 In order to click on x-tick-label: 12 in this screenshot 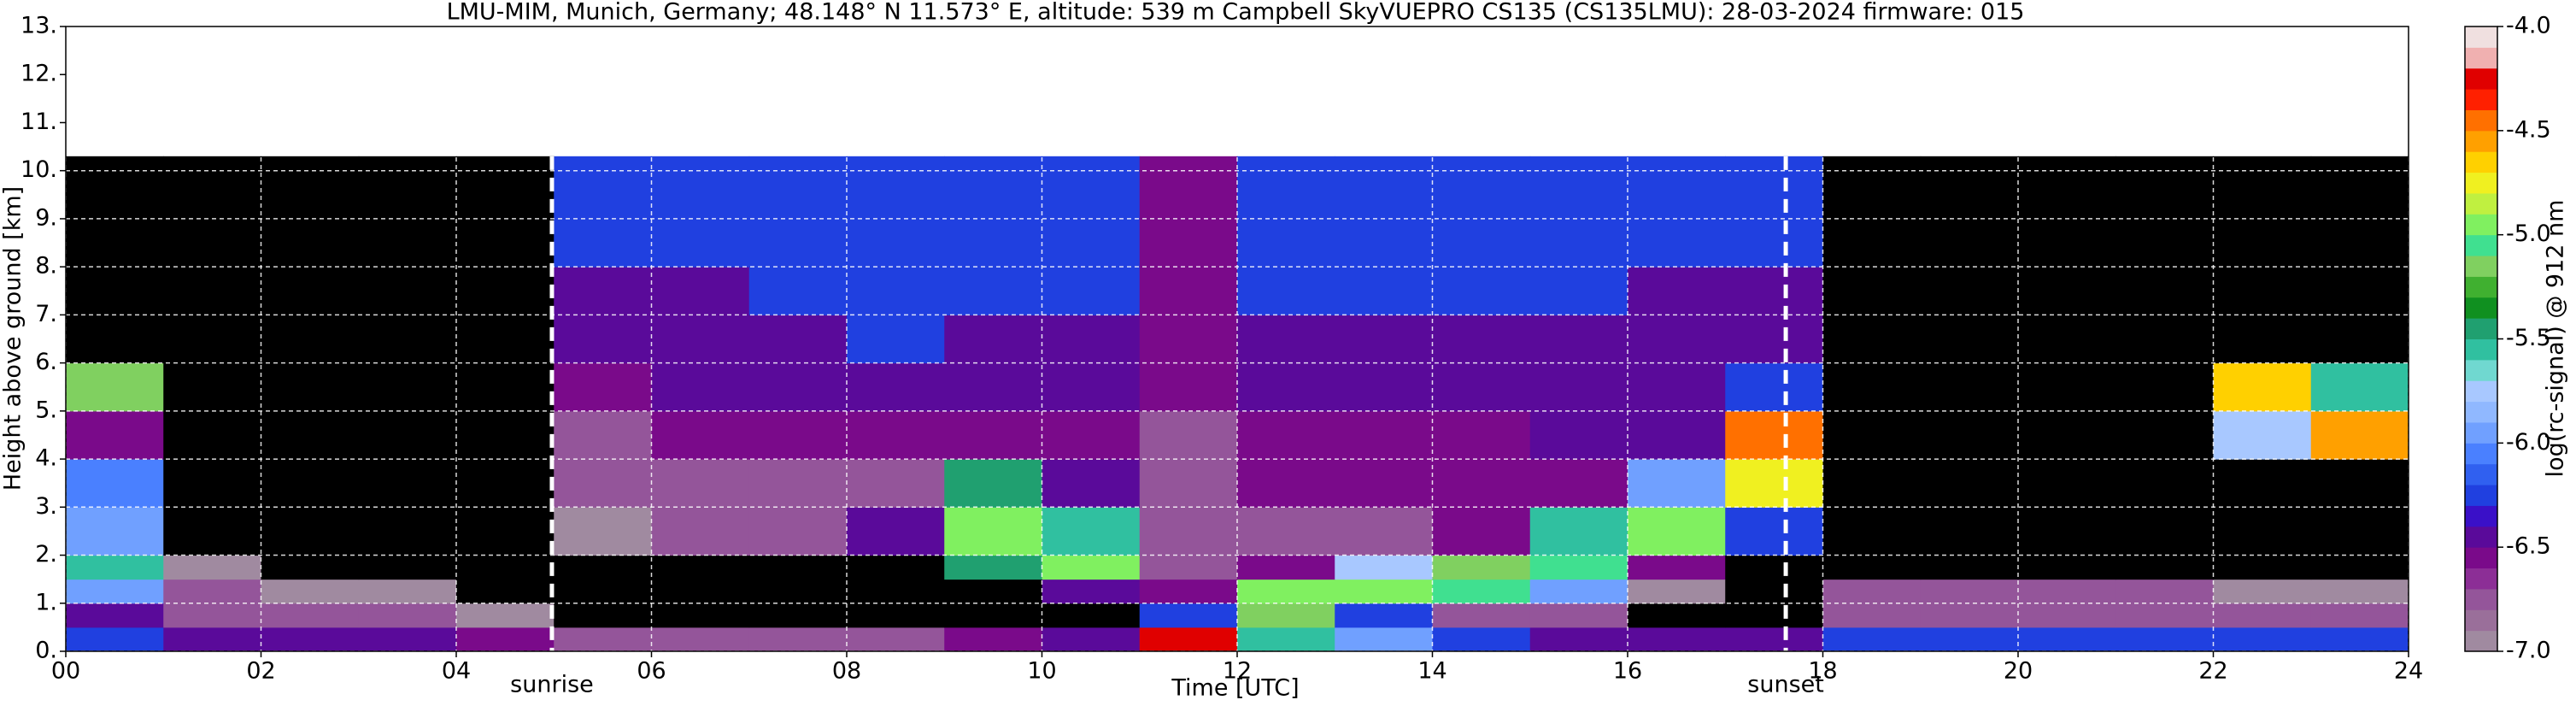, I will do `click(1237, 671)`.